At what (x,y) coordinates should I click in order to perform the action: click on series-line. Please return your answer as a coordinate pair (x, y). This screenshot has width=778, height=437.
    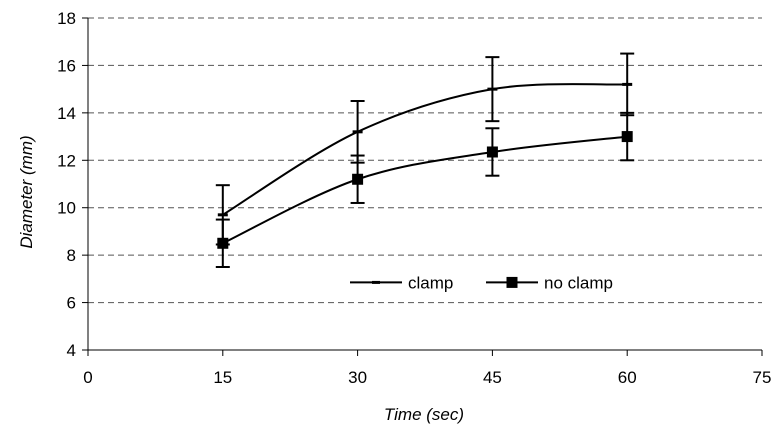
    Looking at the image, I should click on (425, 190).